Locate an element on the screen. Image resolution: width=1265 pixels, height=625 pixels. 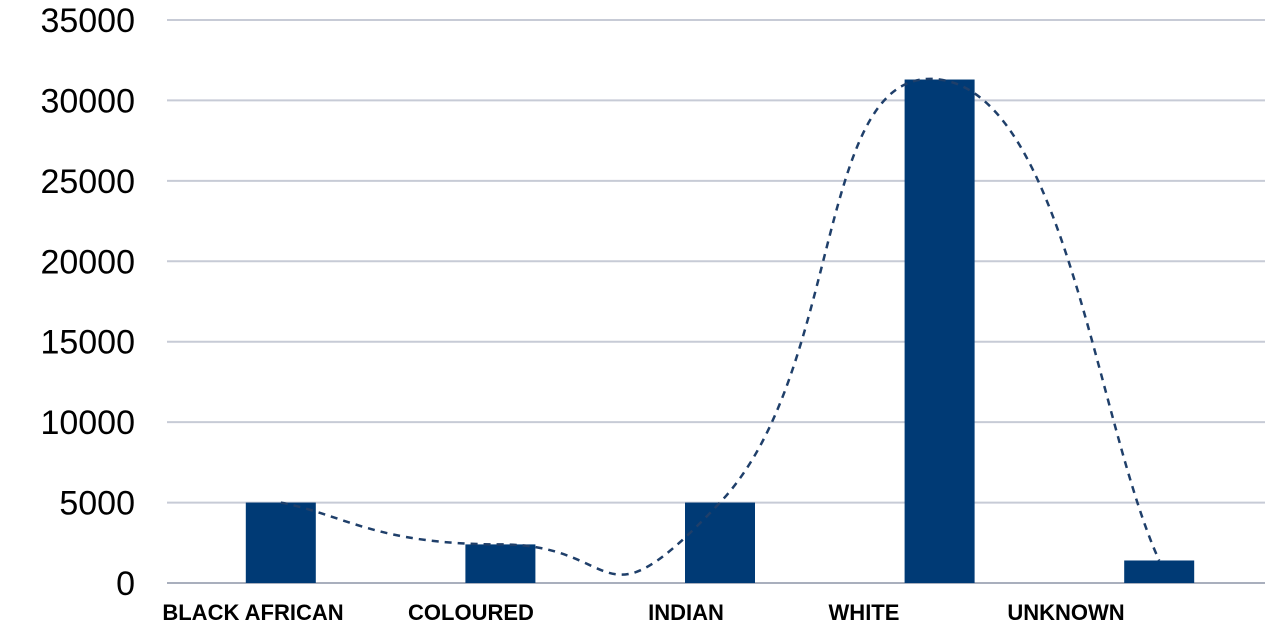
x-tick-label: BLACK AFRICAN is located at coordinates (252, 612).